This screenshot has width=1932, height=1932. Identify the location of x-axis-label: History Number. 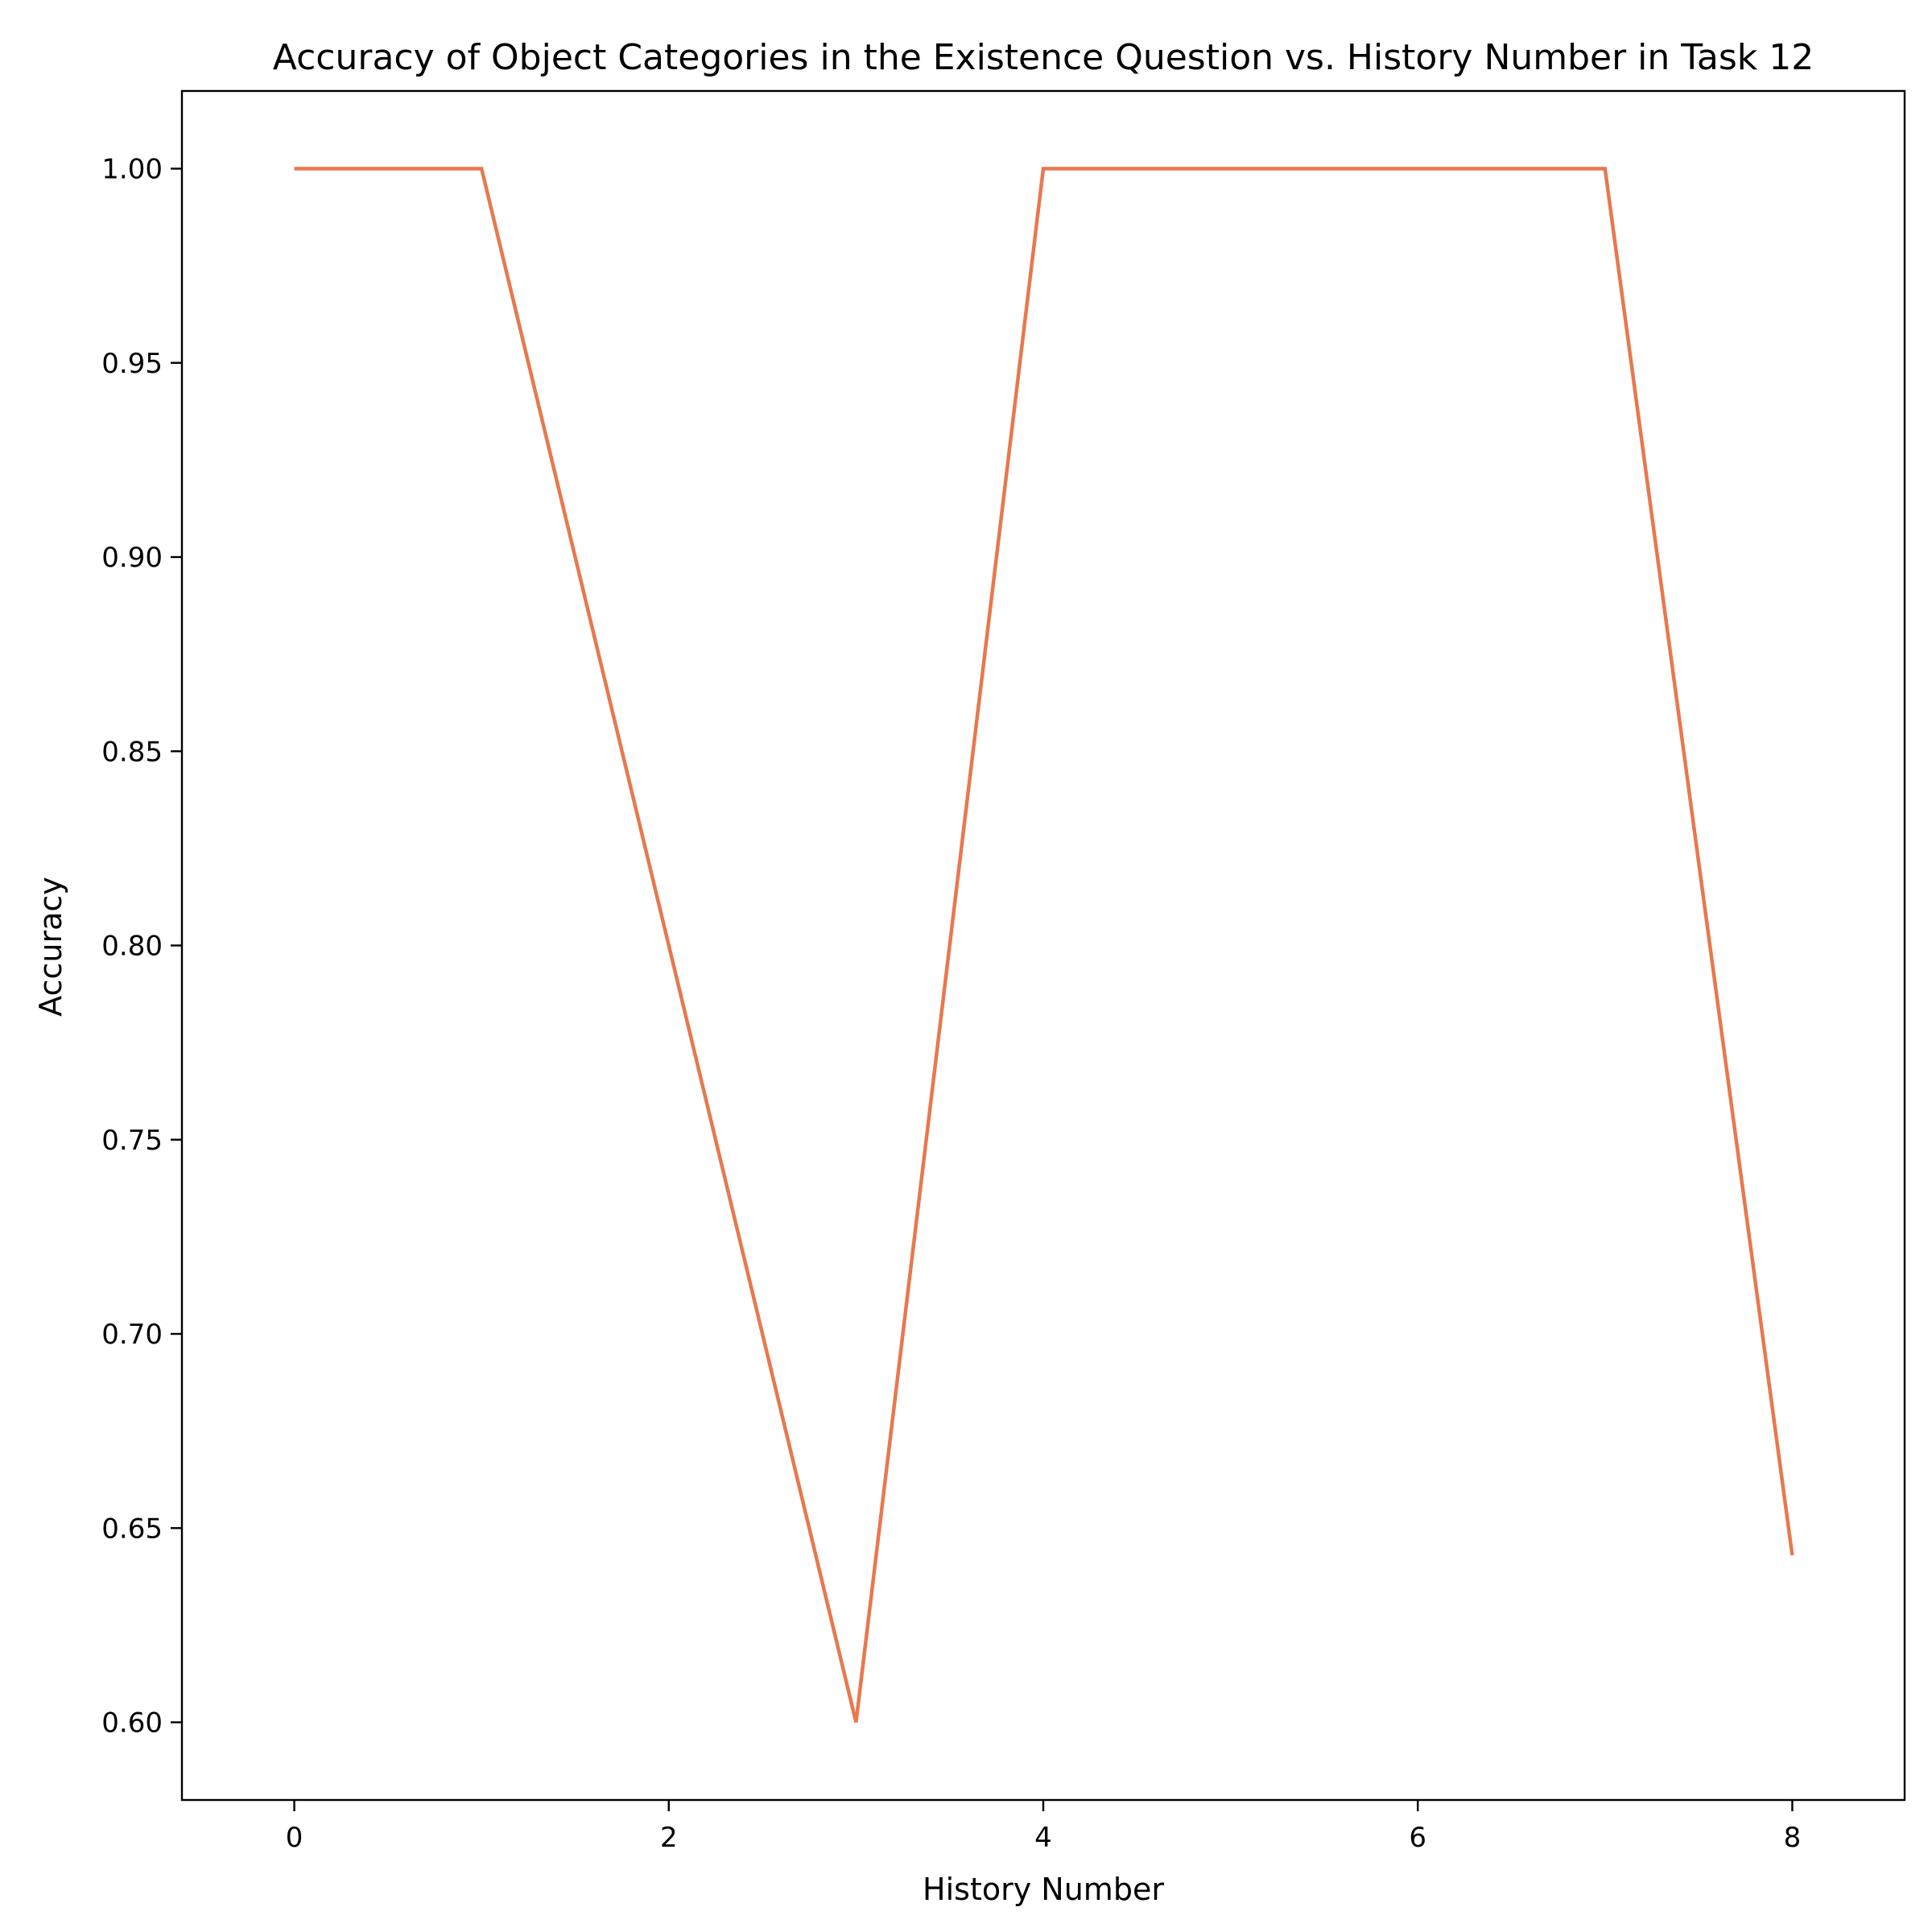
(1043, 1889).